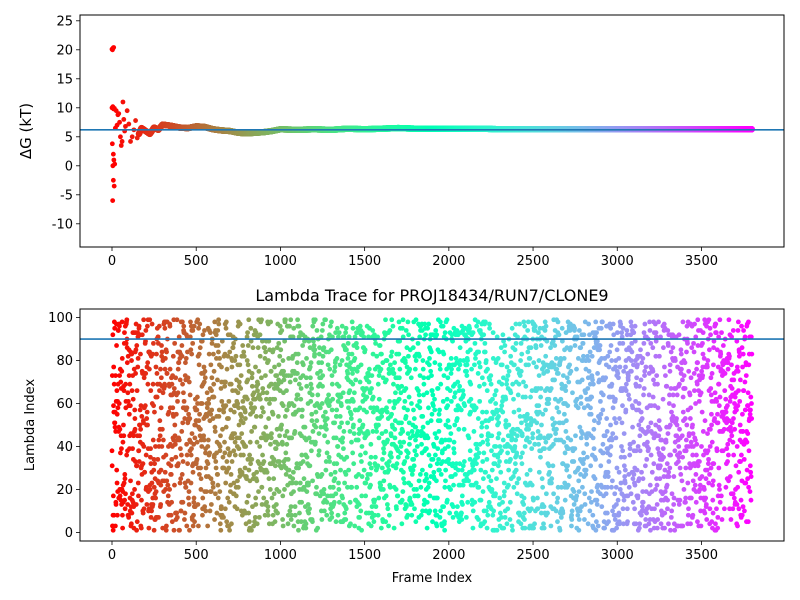  I want to click on delta-g-point, so click(121, 145).